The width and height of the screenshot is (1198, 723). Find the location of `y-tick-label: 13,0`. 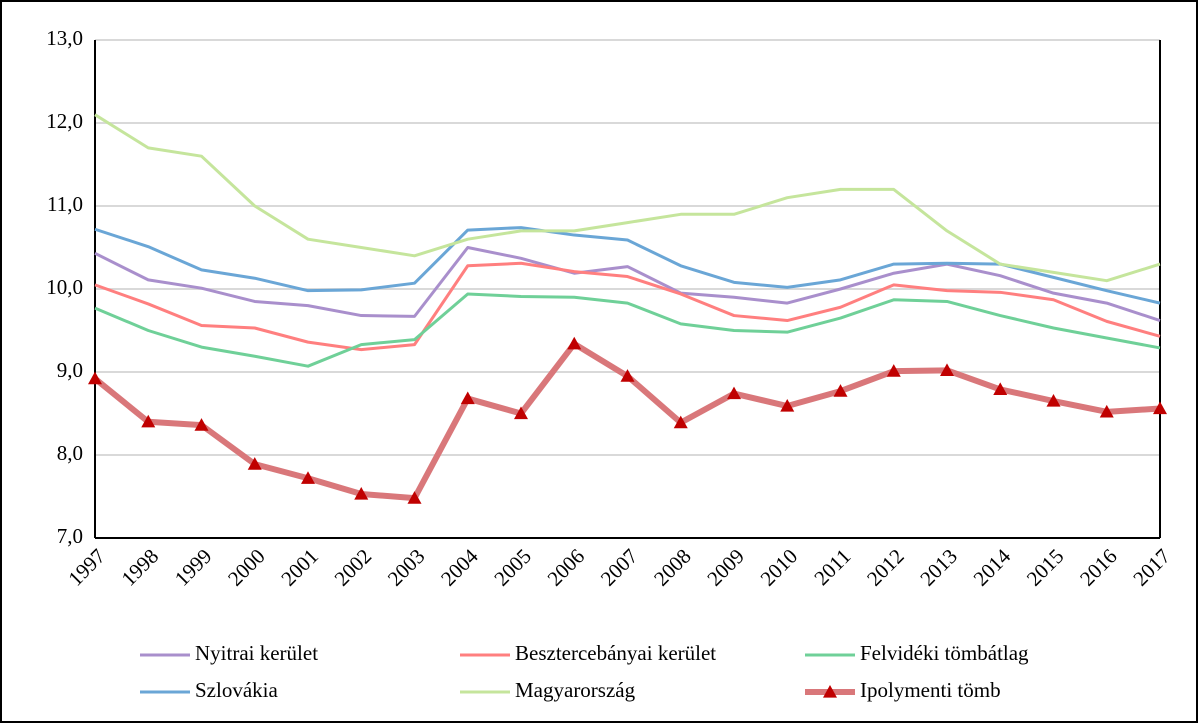

y-tick-label: 13,0 is located at coordinates (64, 38).